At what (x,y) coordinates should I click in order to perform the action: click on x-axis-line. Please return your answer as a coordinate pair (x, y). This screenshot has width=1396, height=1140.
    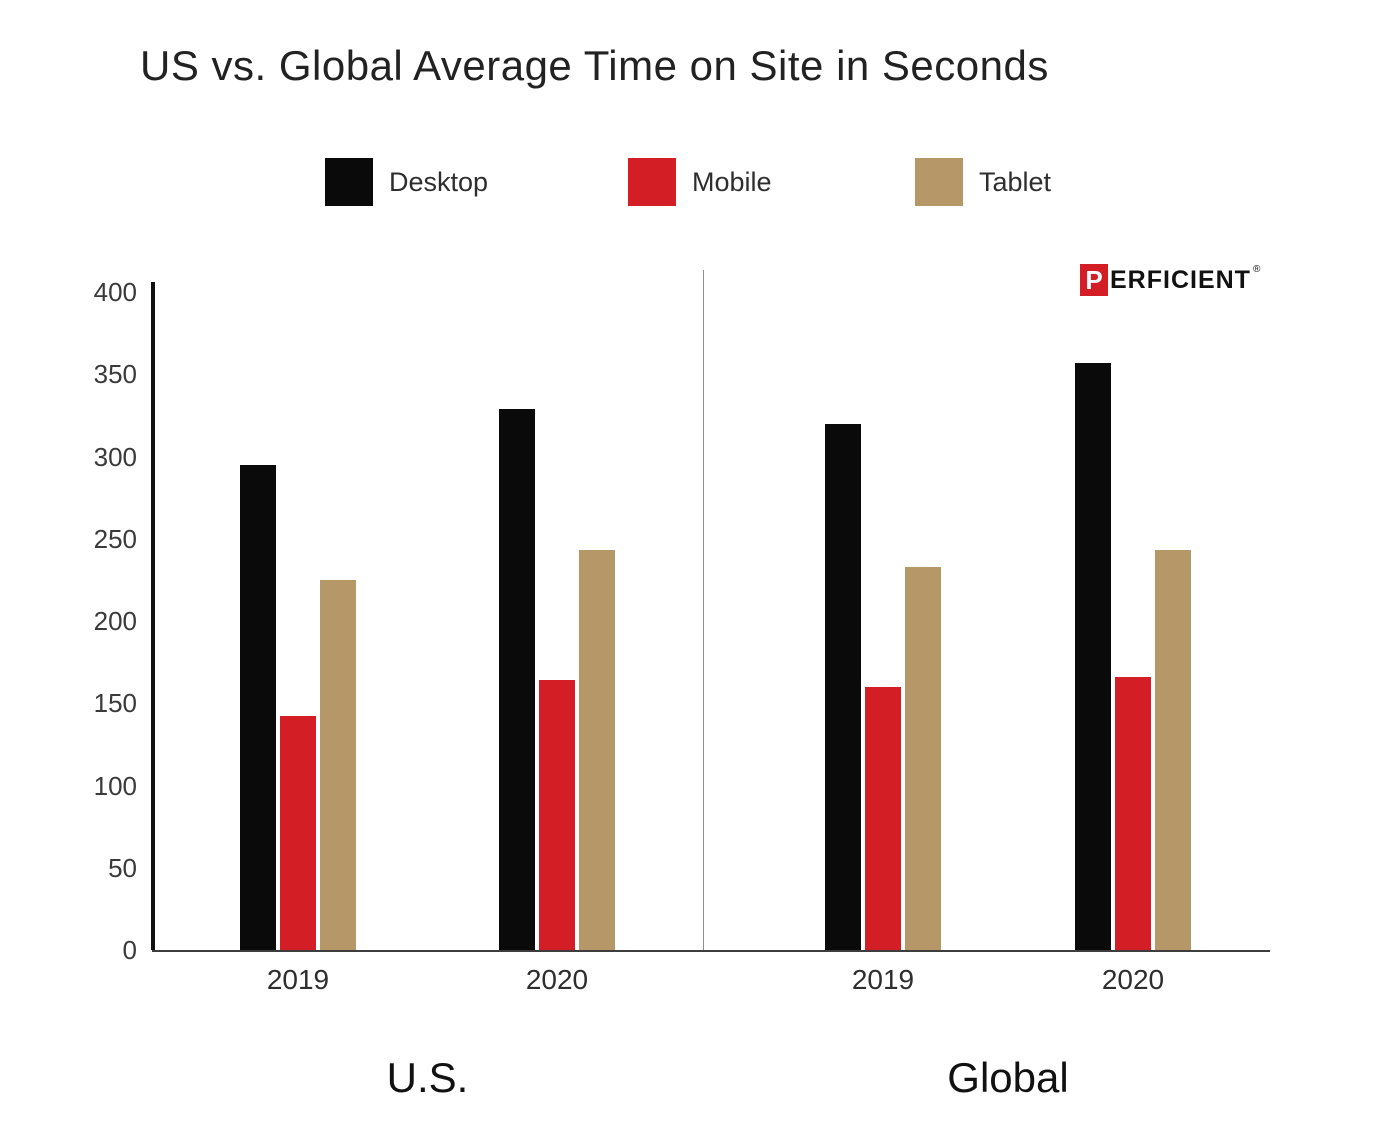
    Looking at the image, I should click on (711, 951).